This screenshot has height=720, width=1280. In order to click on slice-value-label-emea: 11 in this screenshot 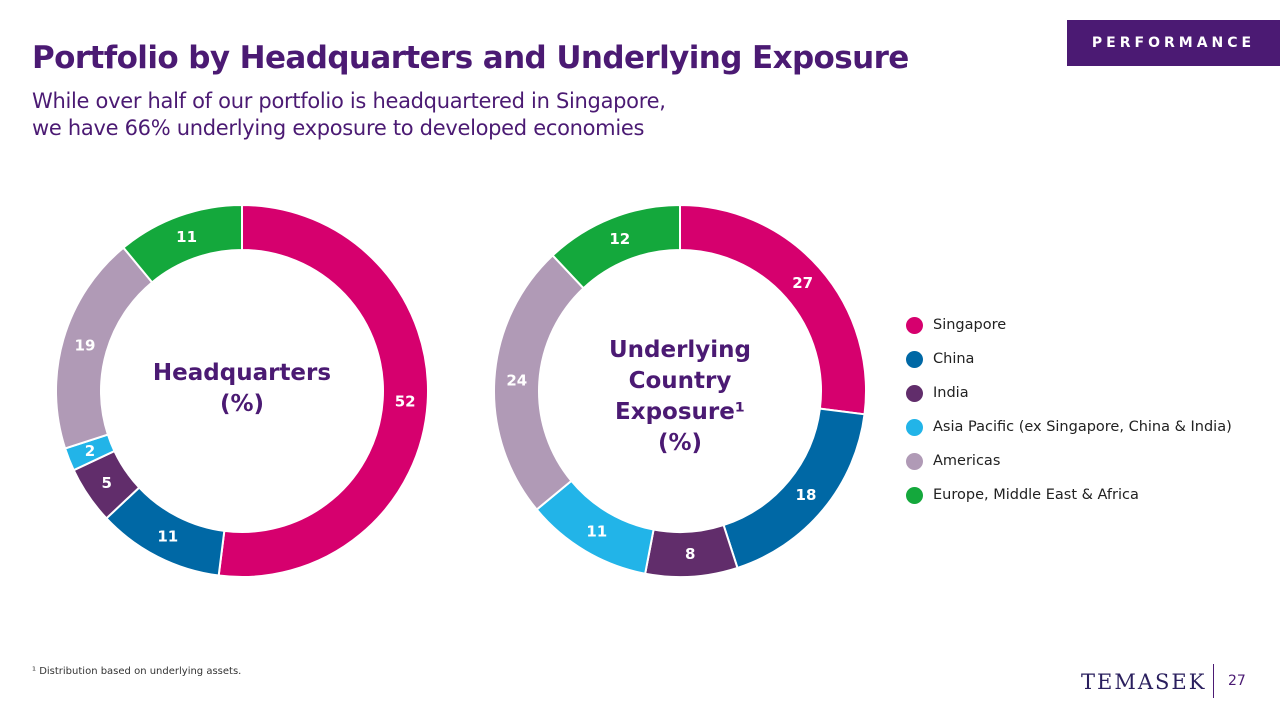, I will do `click(186, 237)`.